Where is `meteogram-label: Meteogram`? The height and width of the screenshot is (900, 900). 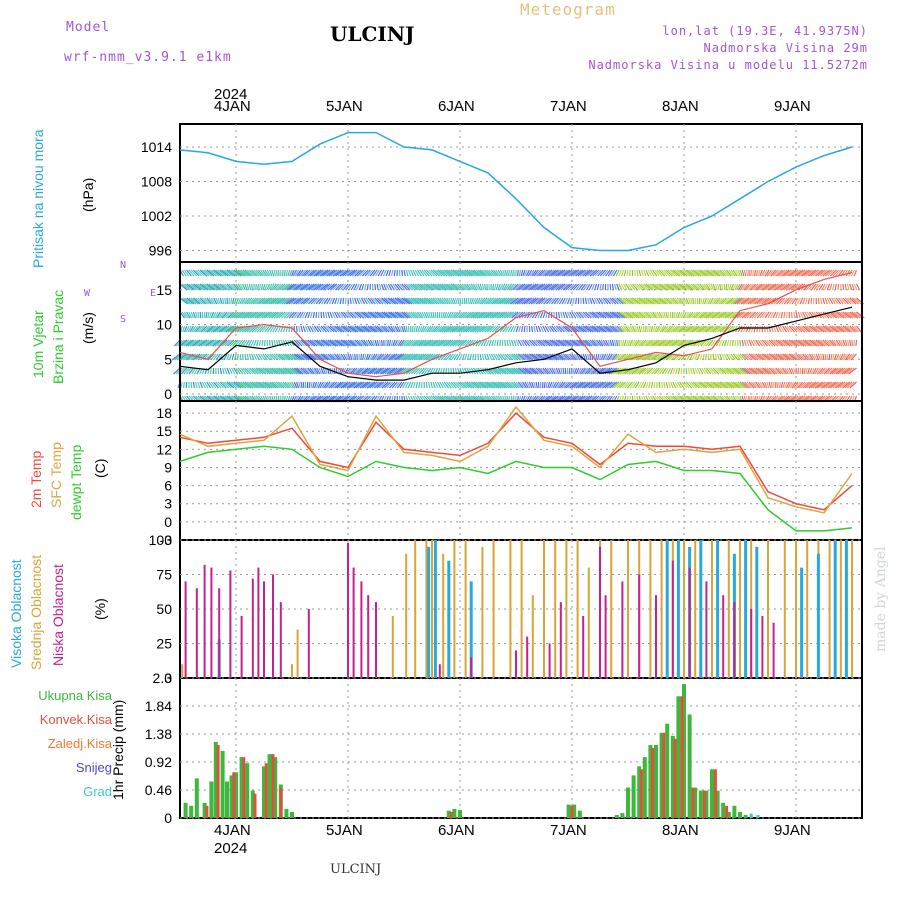
meteogram-label: Meteogram is located at coordinates (568, 9).